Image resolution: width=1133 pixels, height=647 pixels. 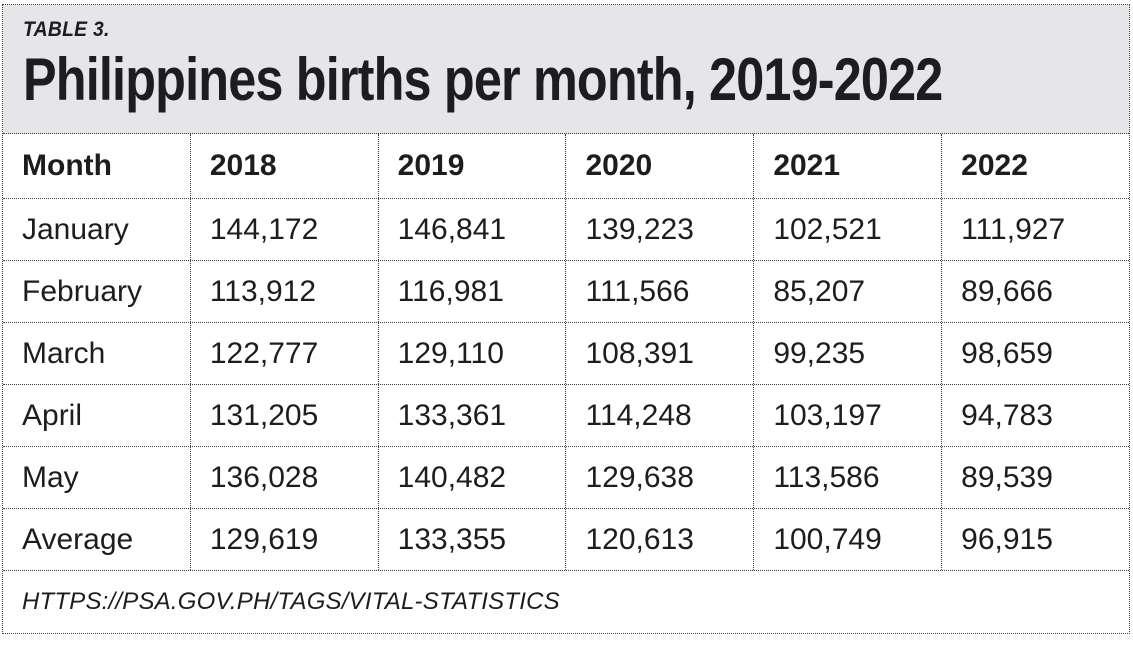 I want to click on column-header-1: 2018, so click(x=283, y=166).